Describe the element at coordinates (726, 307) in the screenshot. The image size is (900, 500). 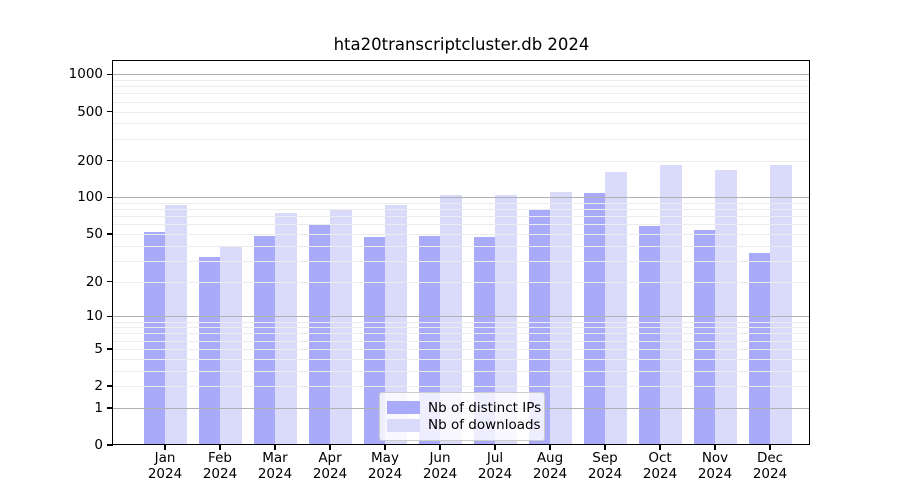
I see `bar-nb-of-downloads-nov` at that location.